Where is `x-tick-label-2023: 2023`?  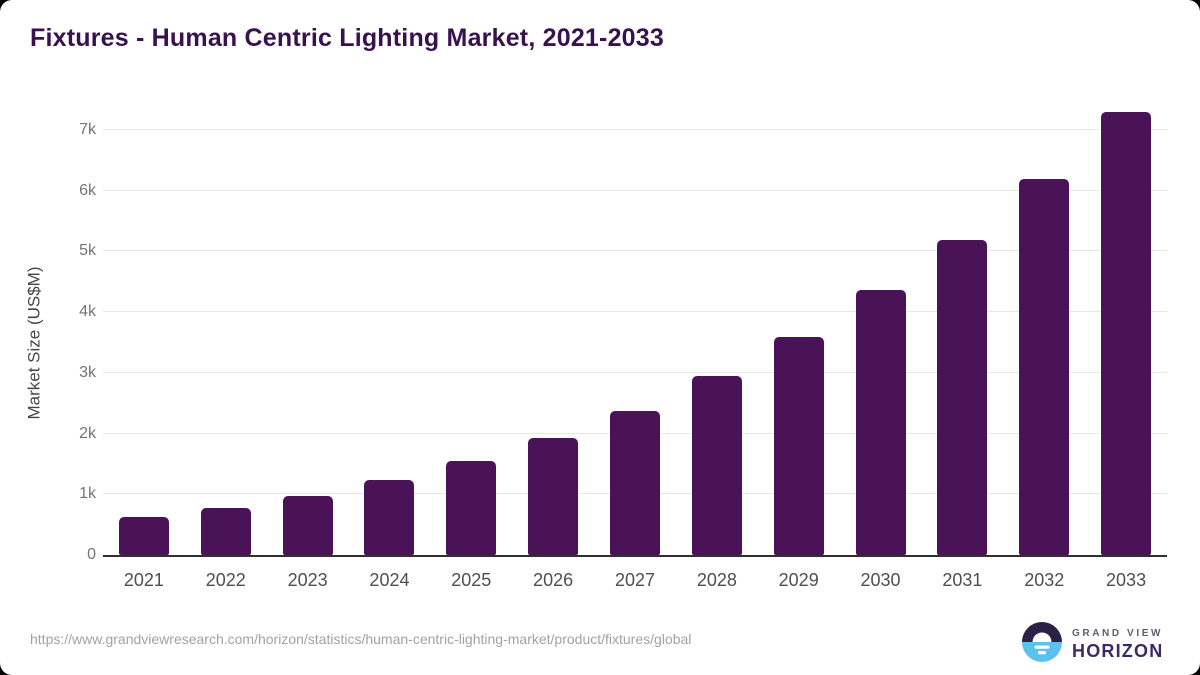
x-tick-label-2023: 2023 is located at coordinates (307, 580).